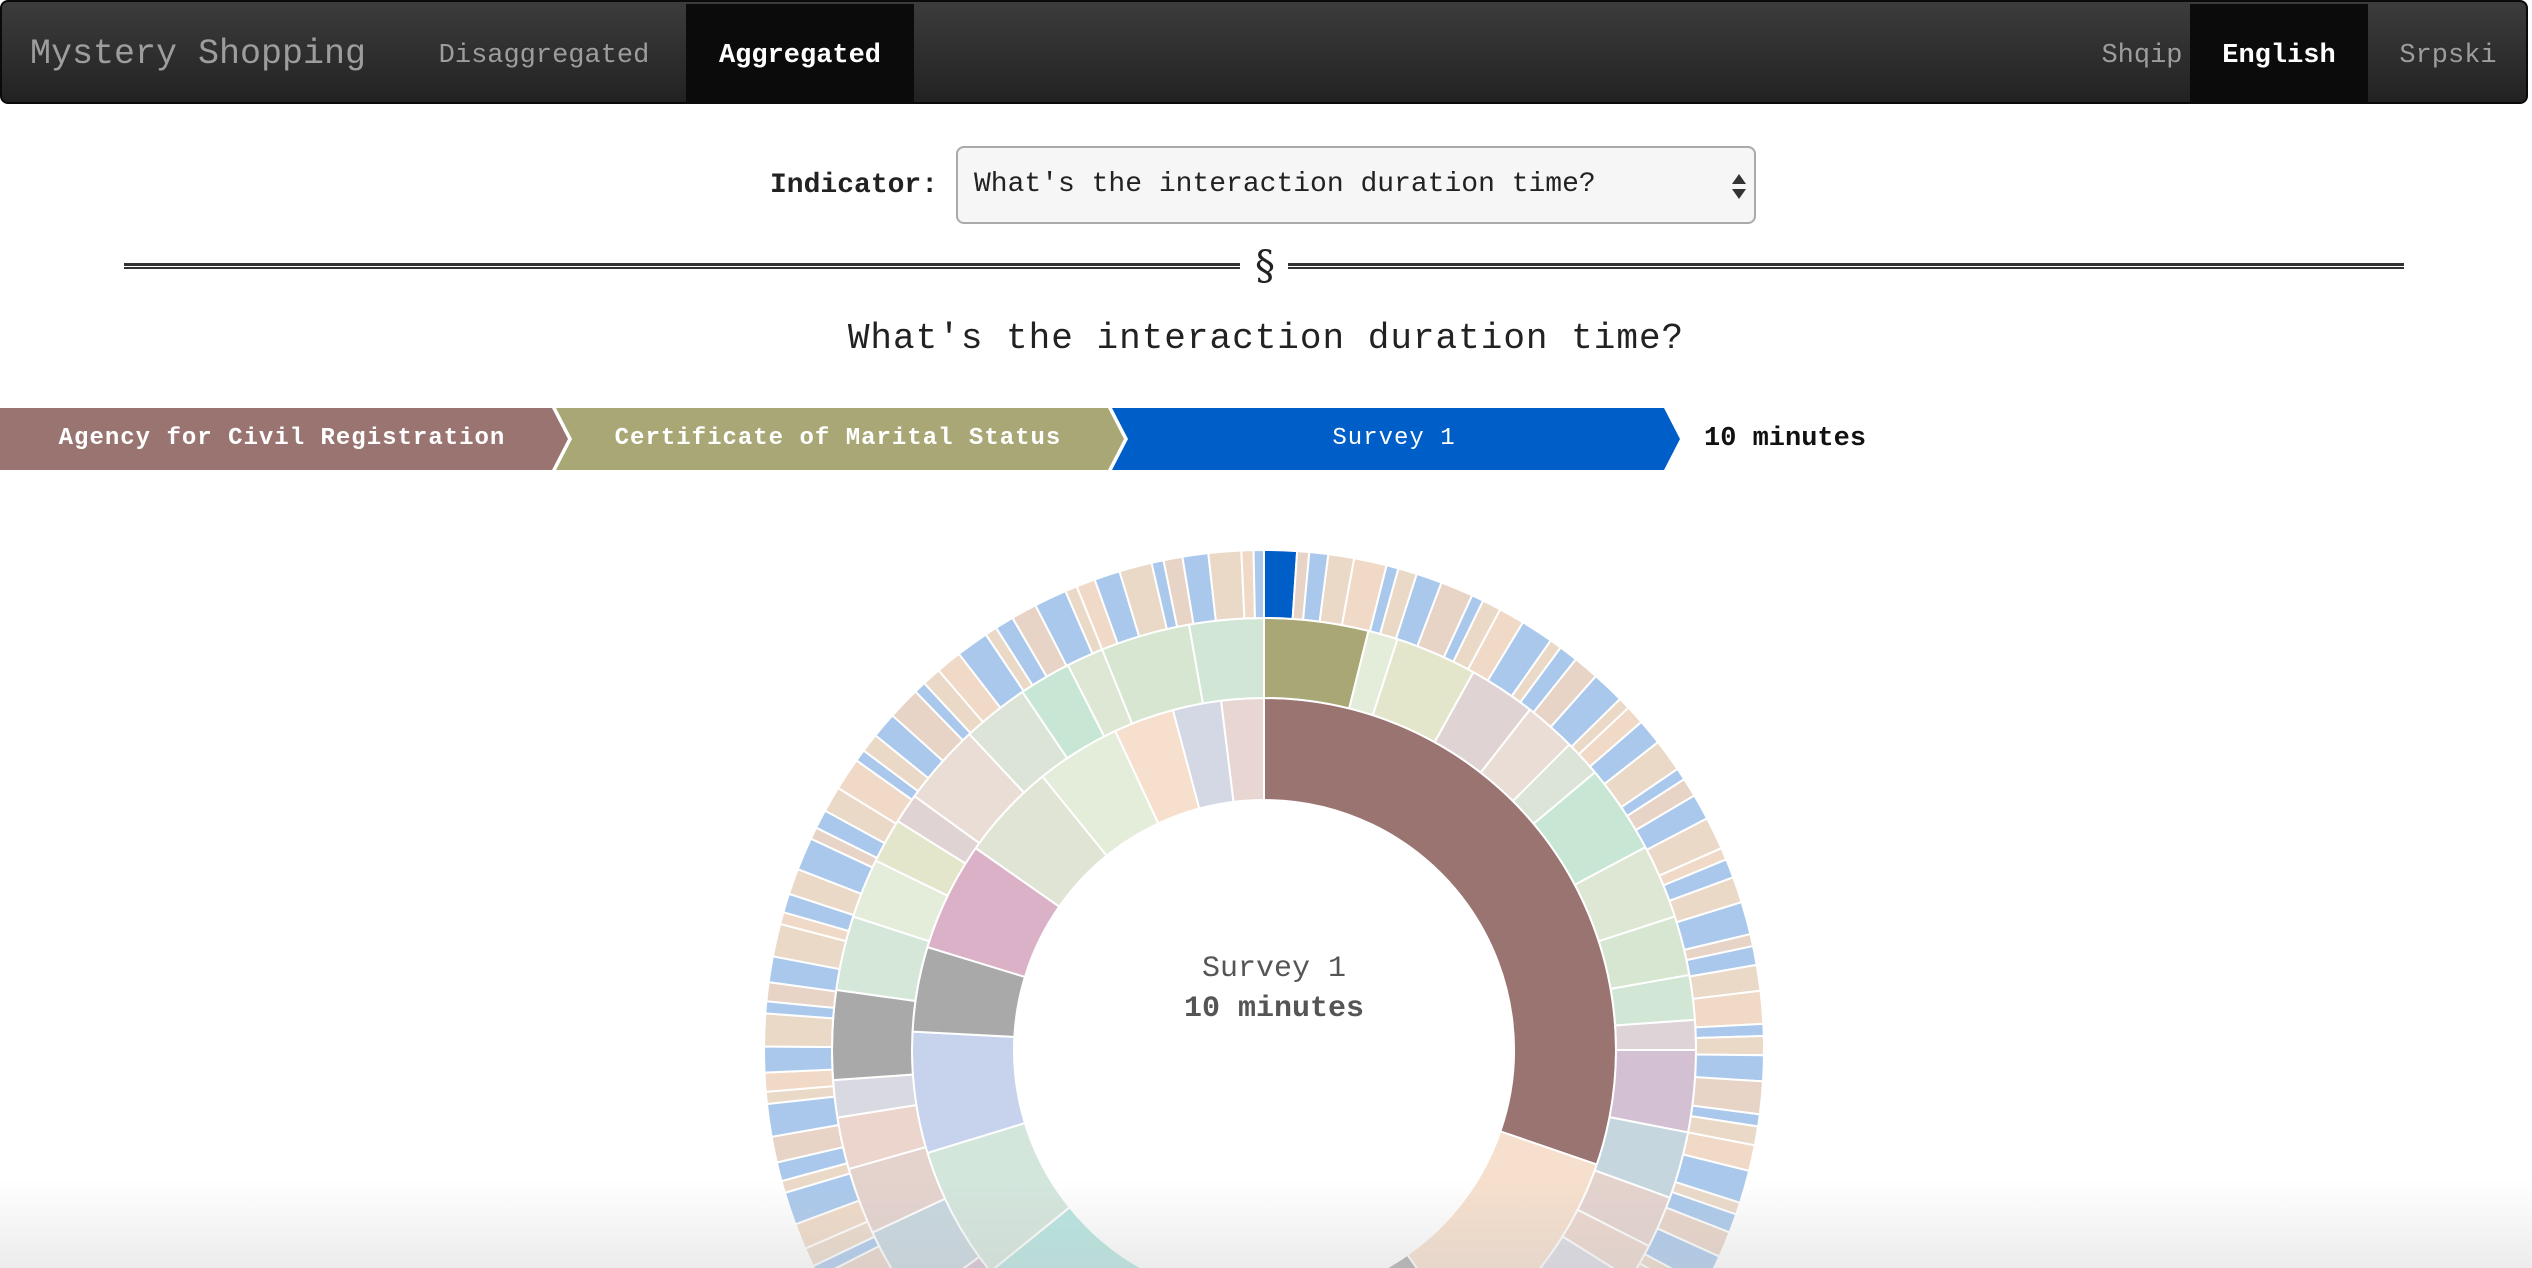 This screenshot has height=1268, width=2532. I want to click on indicator-label: Indicator:, so click(854, 185).